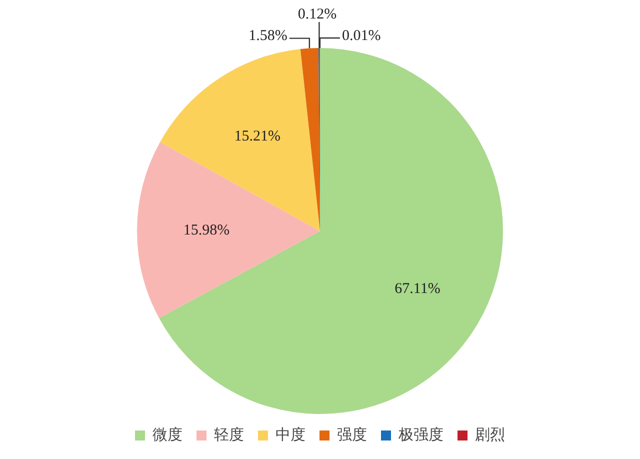  I want to click on legend-label: 剧烈, so click(490, 434).